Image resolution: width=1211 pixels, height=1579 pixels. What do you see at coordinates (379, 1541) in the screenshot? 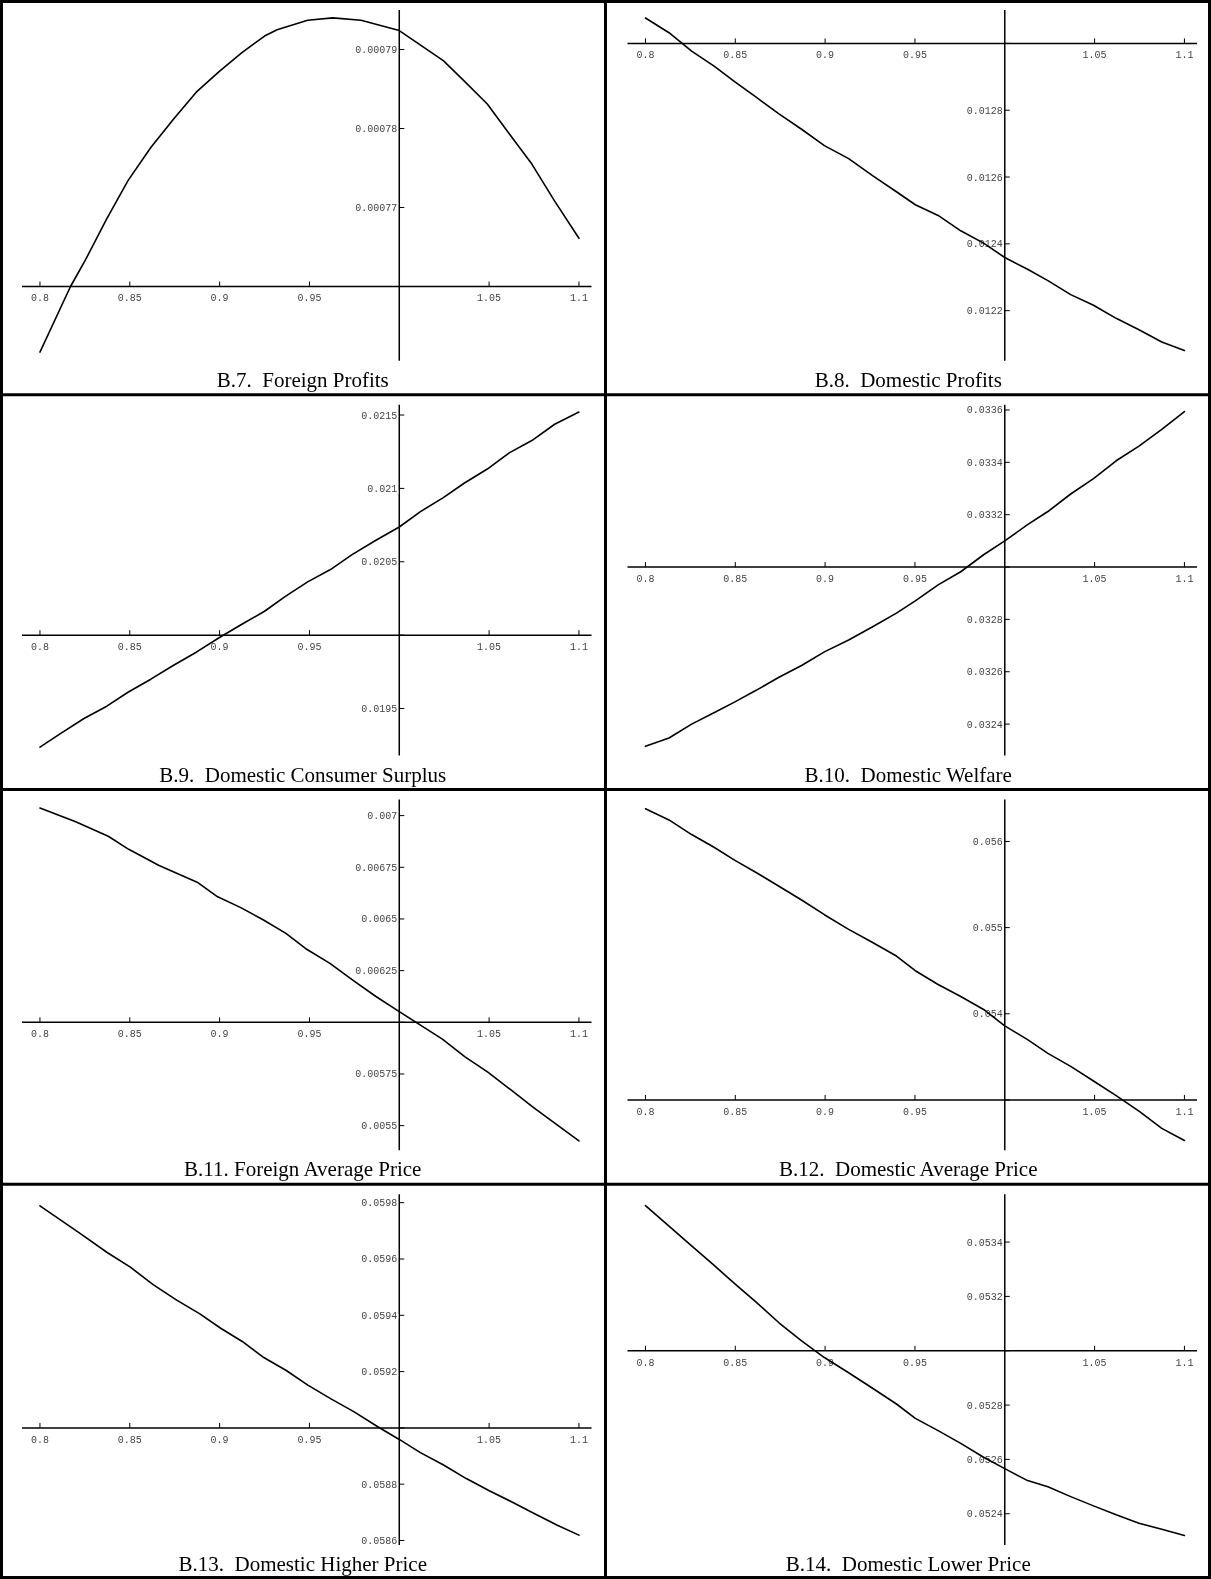
I see `y-tick-label: 0.0586` at bounding box center [379, 1541].